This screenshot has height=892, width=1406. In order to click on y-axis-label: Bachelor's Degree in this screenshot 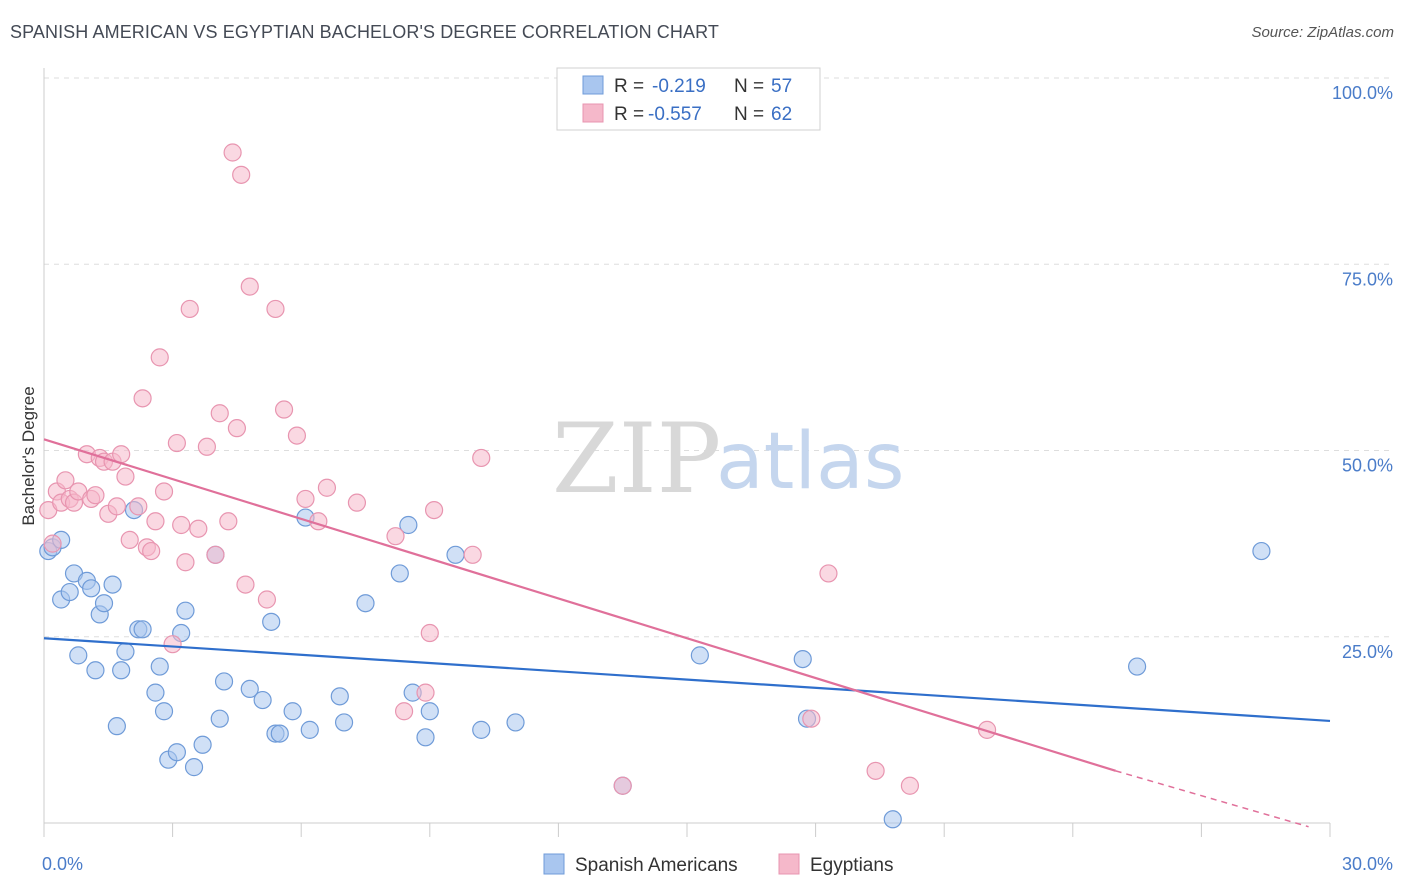, I will do `click(28, 455)`.